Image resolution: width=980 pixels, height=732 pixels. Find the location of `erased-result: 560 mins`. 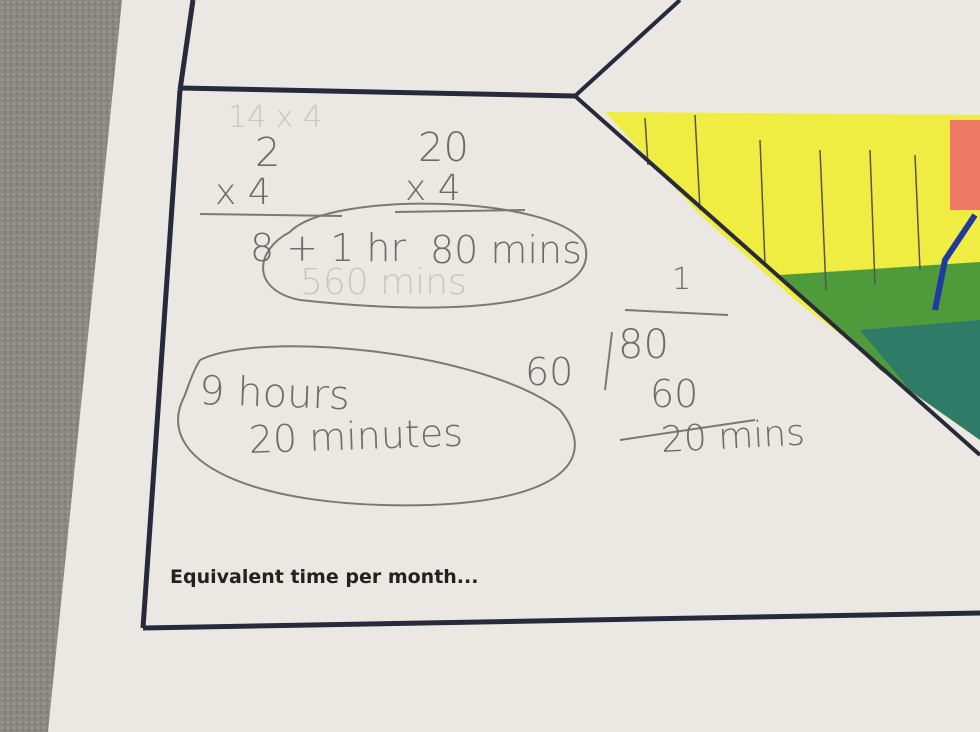

erased-result: 560 mins is located at coordinates (383, 282).